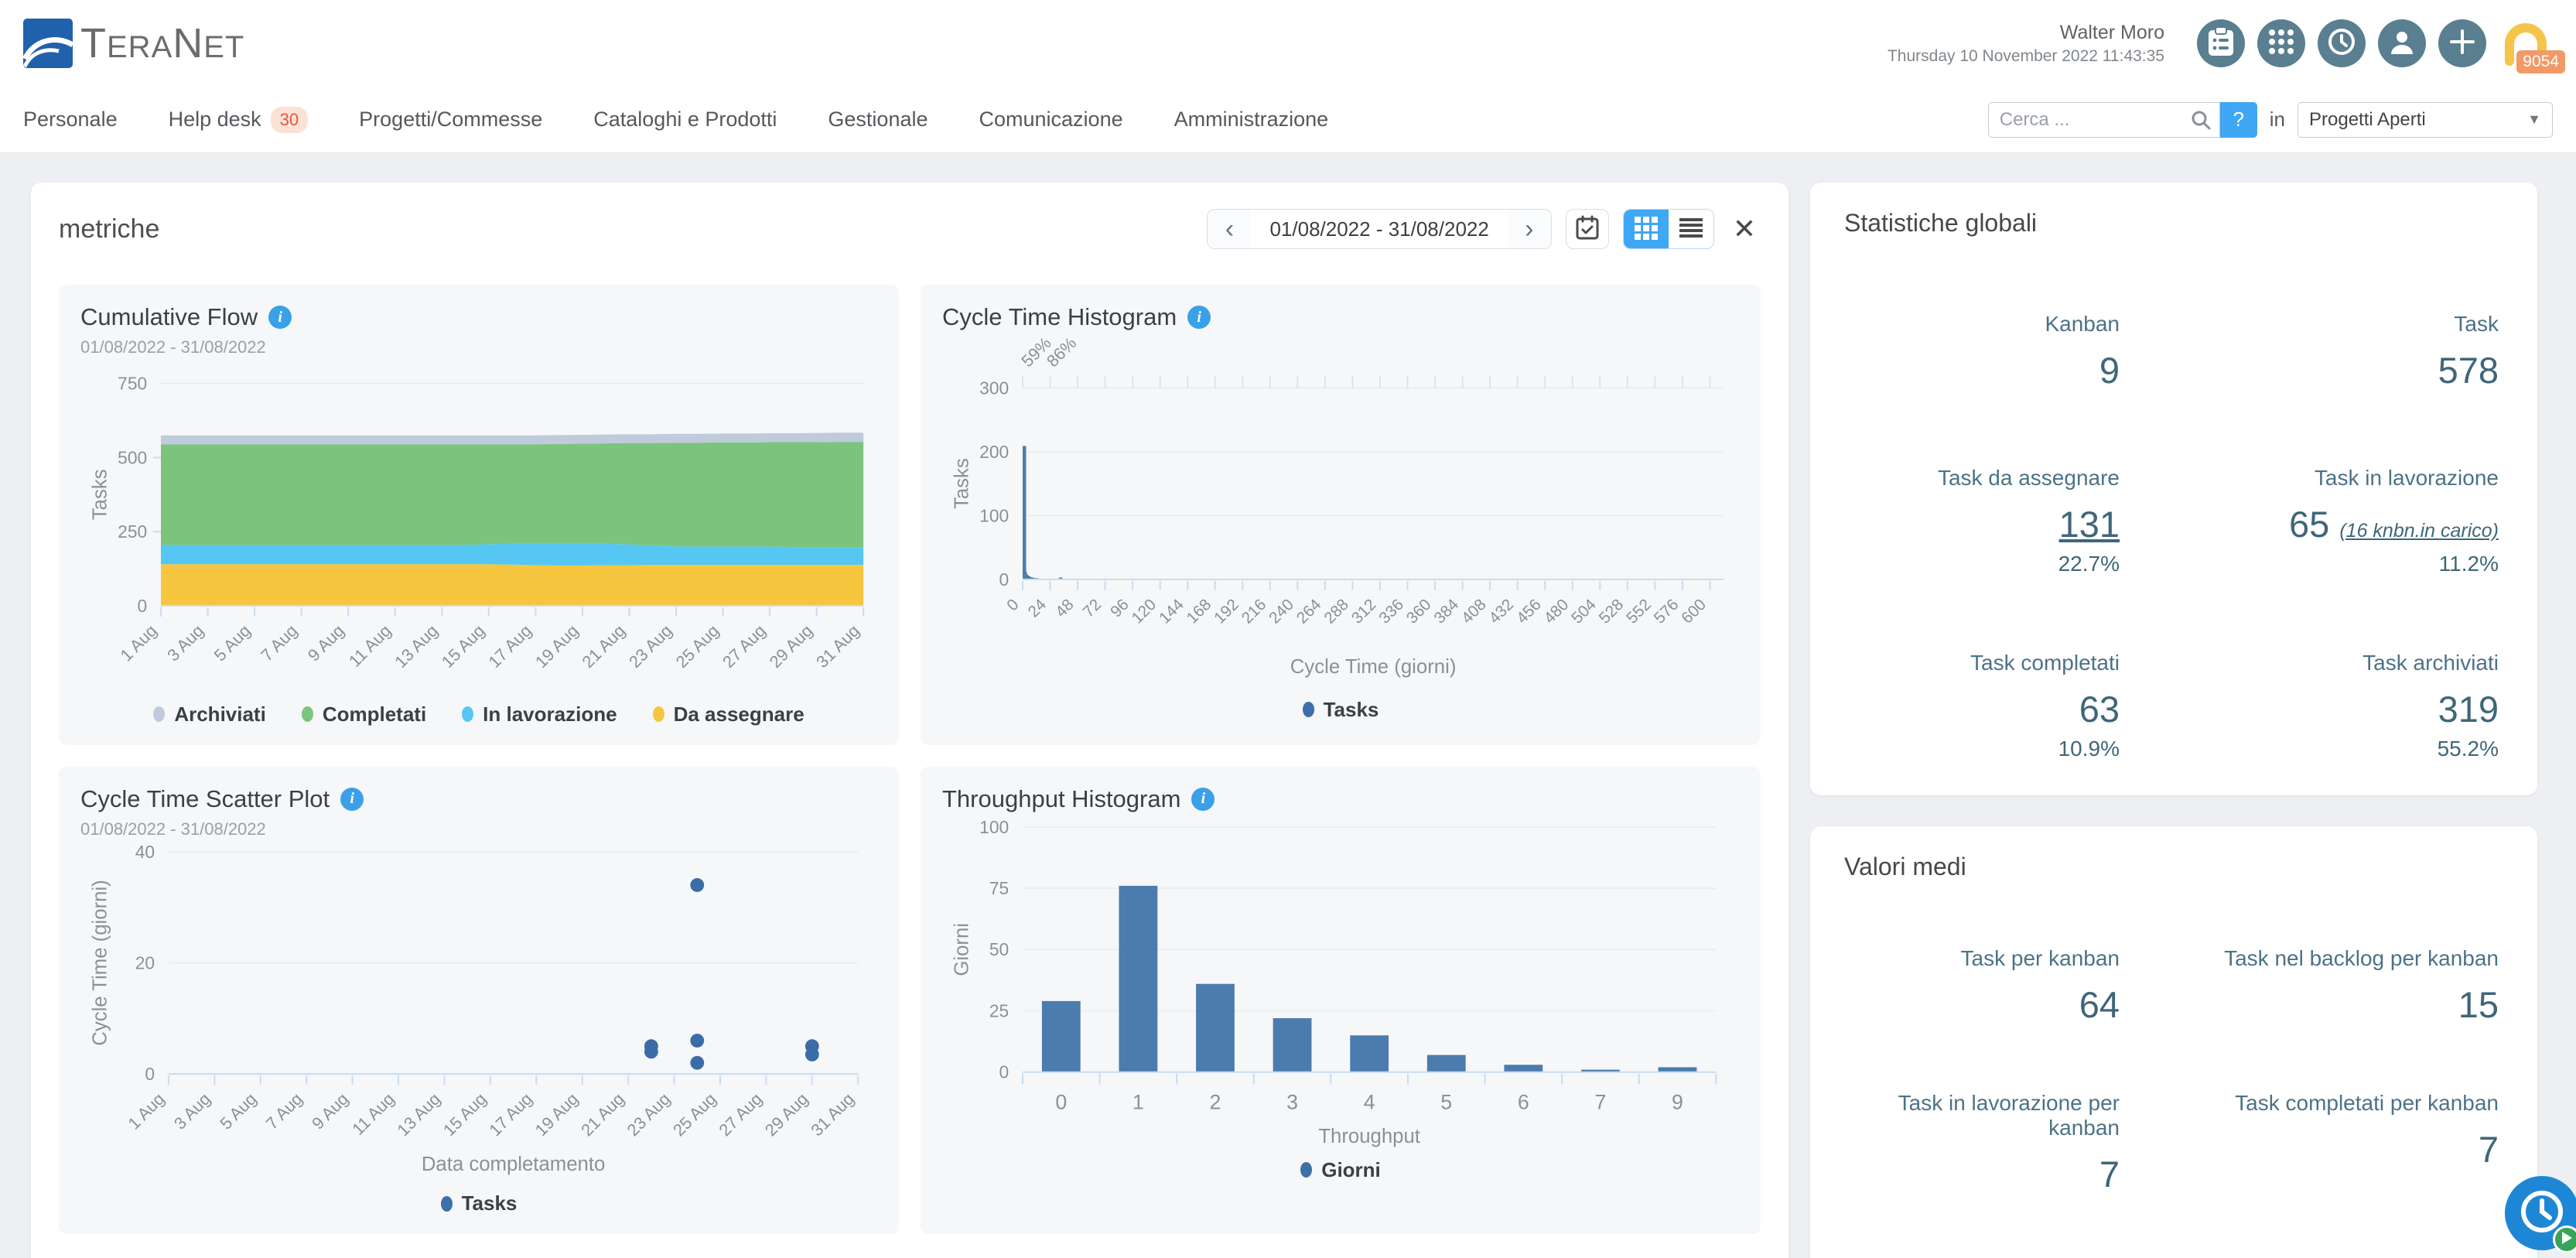 Image resolution: width=2576 pixels, height=1258 pixels. What do you see at coordinates (685, 119) in the screenshot?
I see `nav-item-cataloghi-prodotti: Cataloghi e Prodotti` at bounding box center [685, 119].